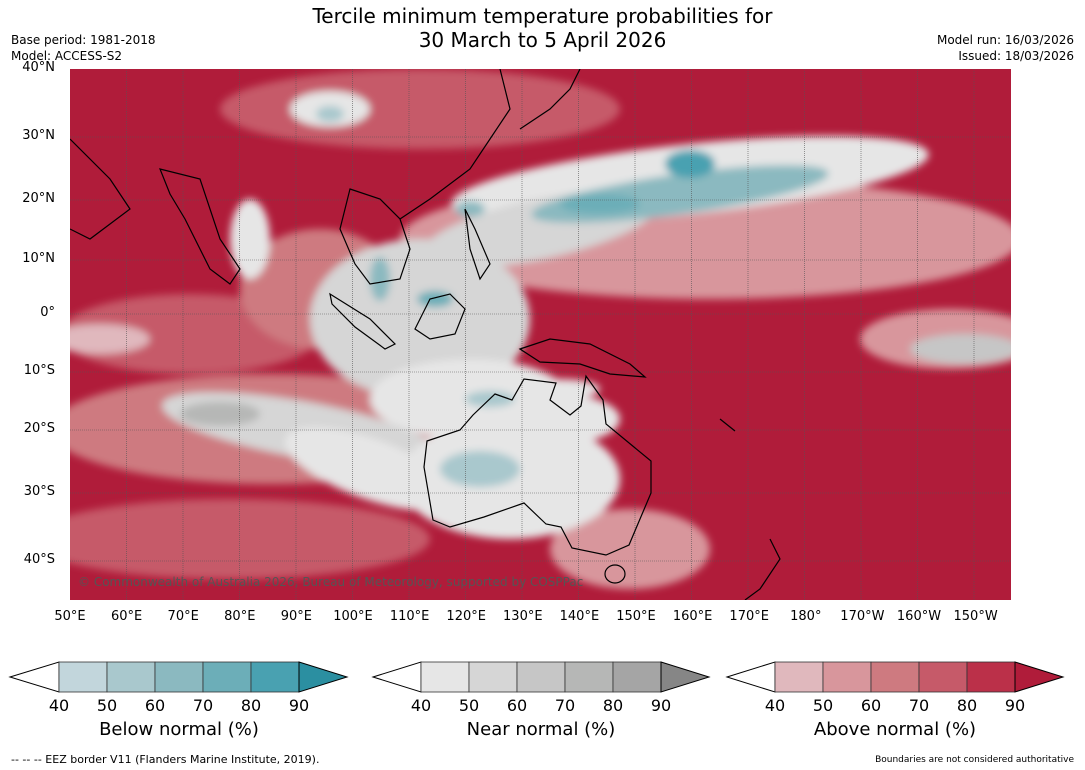  What do you see at coordinates (1005, 40) in the screenshot?
I see `model-run: Model run: 16/03/2026` at bounding box center [1005, 40].